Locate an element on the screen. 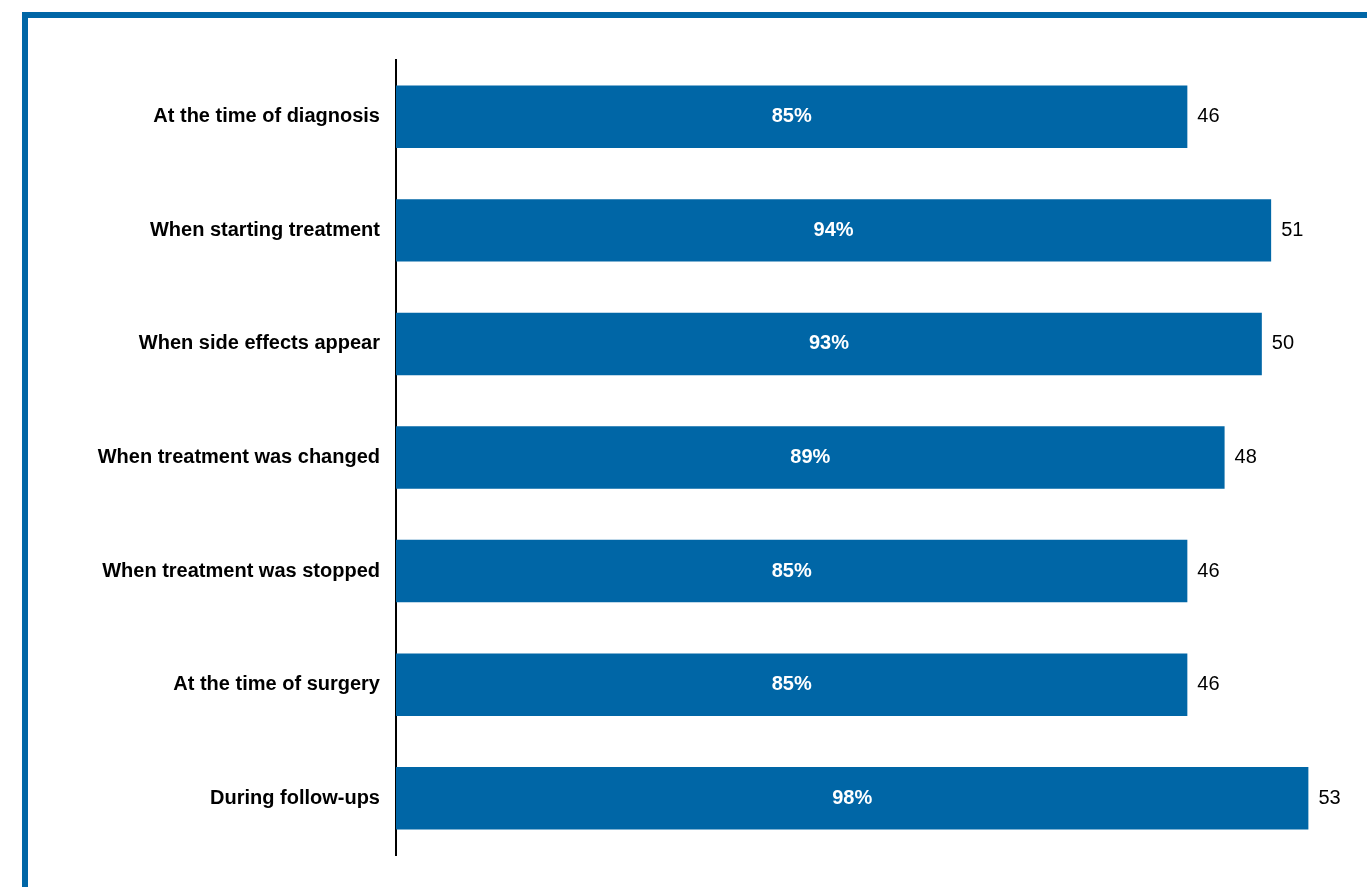 Image resolution: width=1367 pixels, height=887 pixels. data-label: 93% is located at coordinates (829, 342).